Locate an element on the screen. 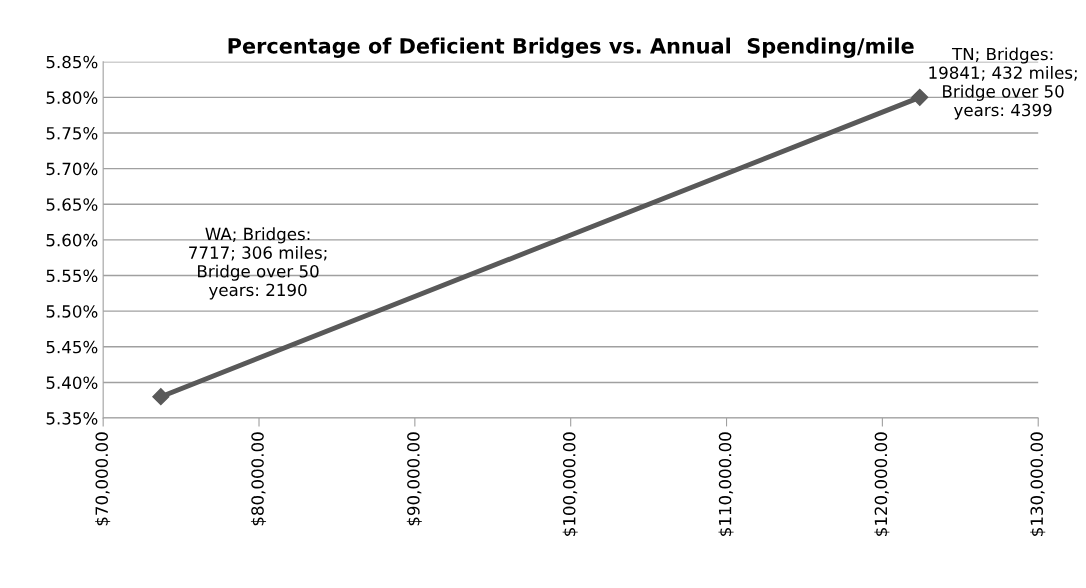 The image size is (1086, 588). x-tick-label: $70,000.00 is located at coordinates (103, 479).